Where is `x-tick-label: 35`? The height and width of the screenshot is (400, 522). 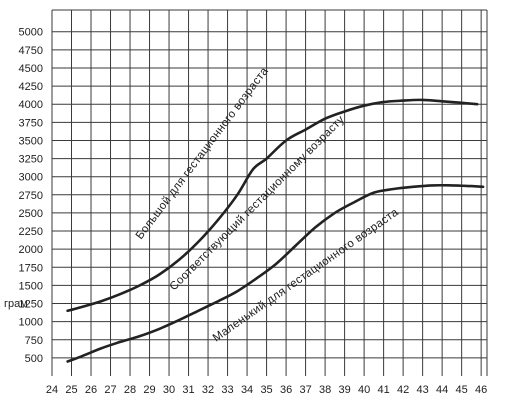 x-tick-label: 35 is located at coordinates (266, 390).